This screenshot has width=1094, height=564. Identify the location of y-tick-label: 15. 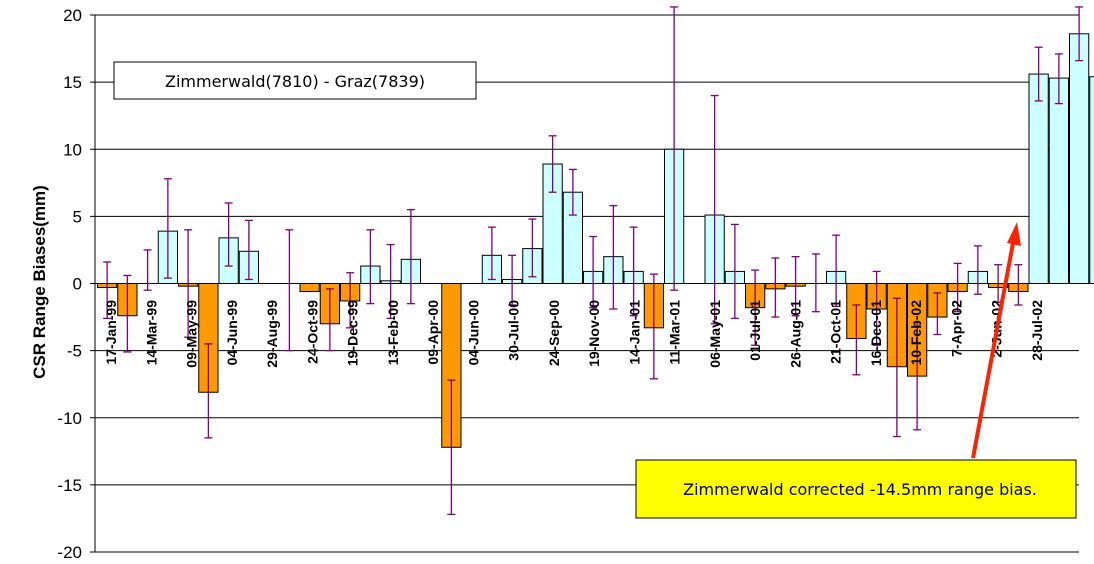
(72, 82).